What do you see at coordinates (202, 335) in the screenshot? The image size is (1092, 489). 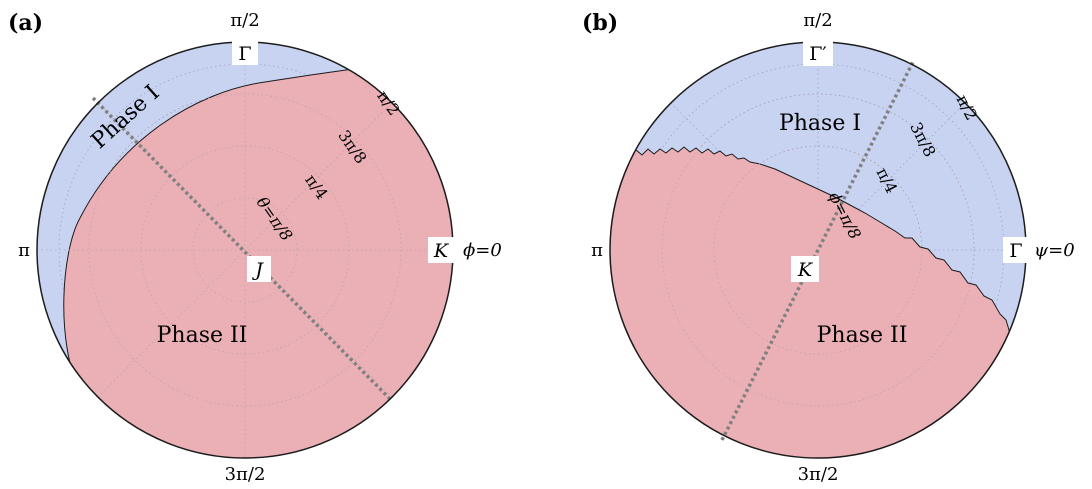 I see `phase-2-label-a: Phase II` at bounding box center [202, 335].